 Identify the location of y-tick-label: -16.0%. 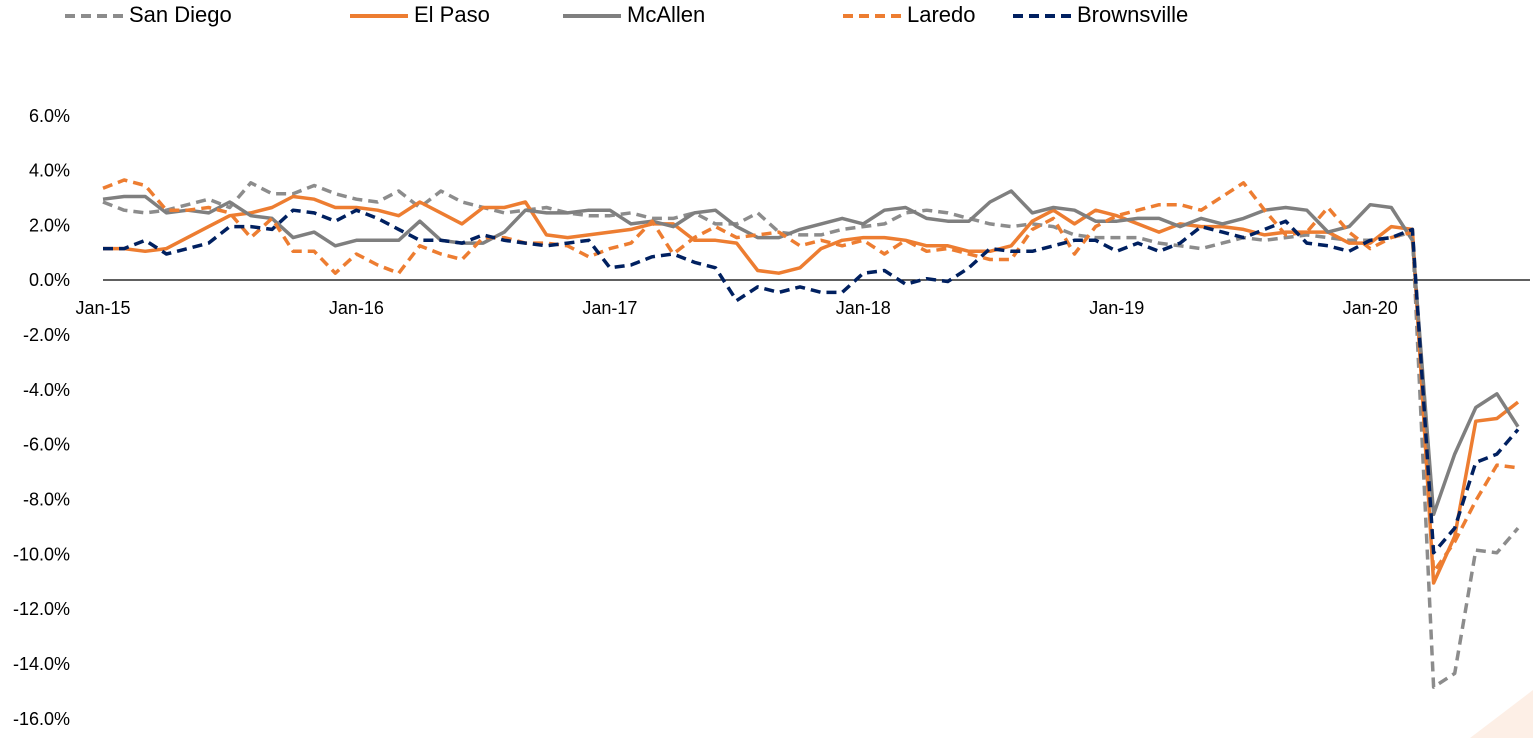
(41, 719).